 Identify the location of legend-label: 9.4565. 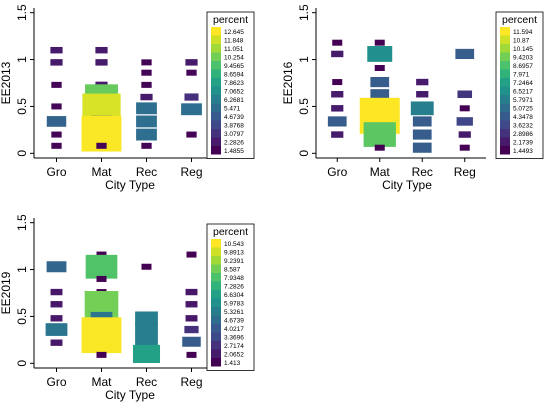
(234, 66).